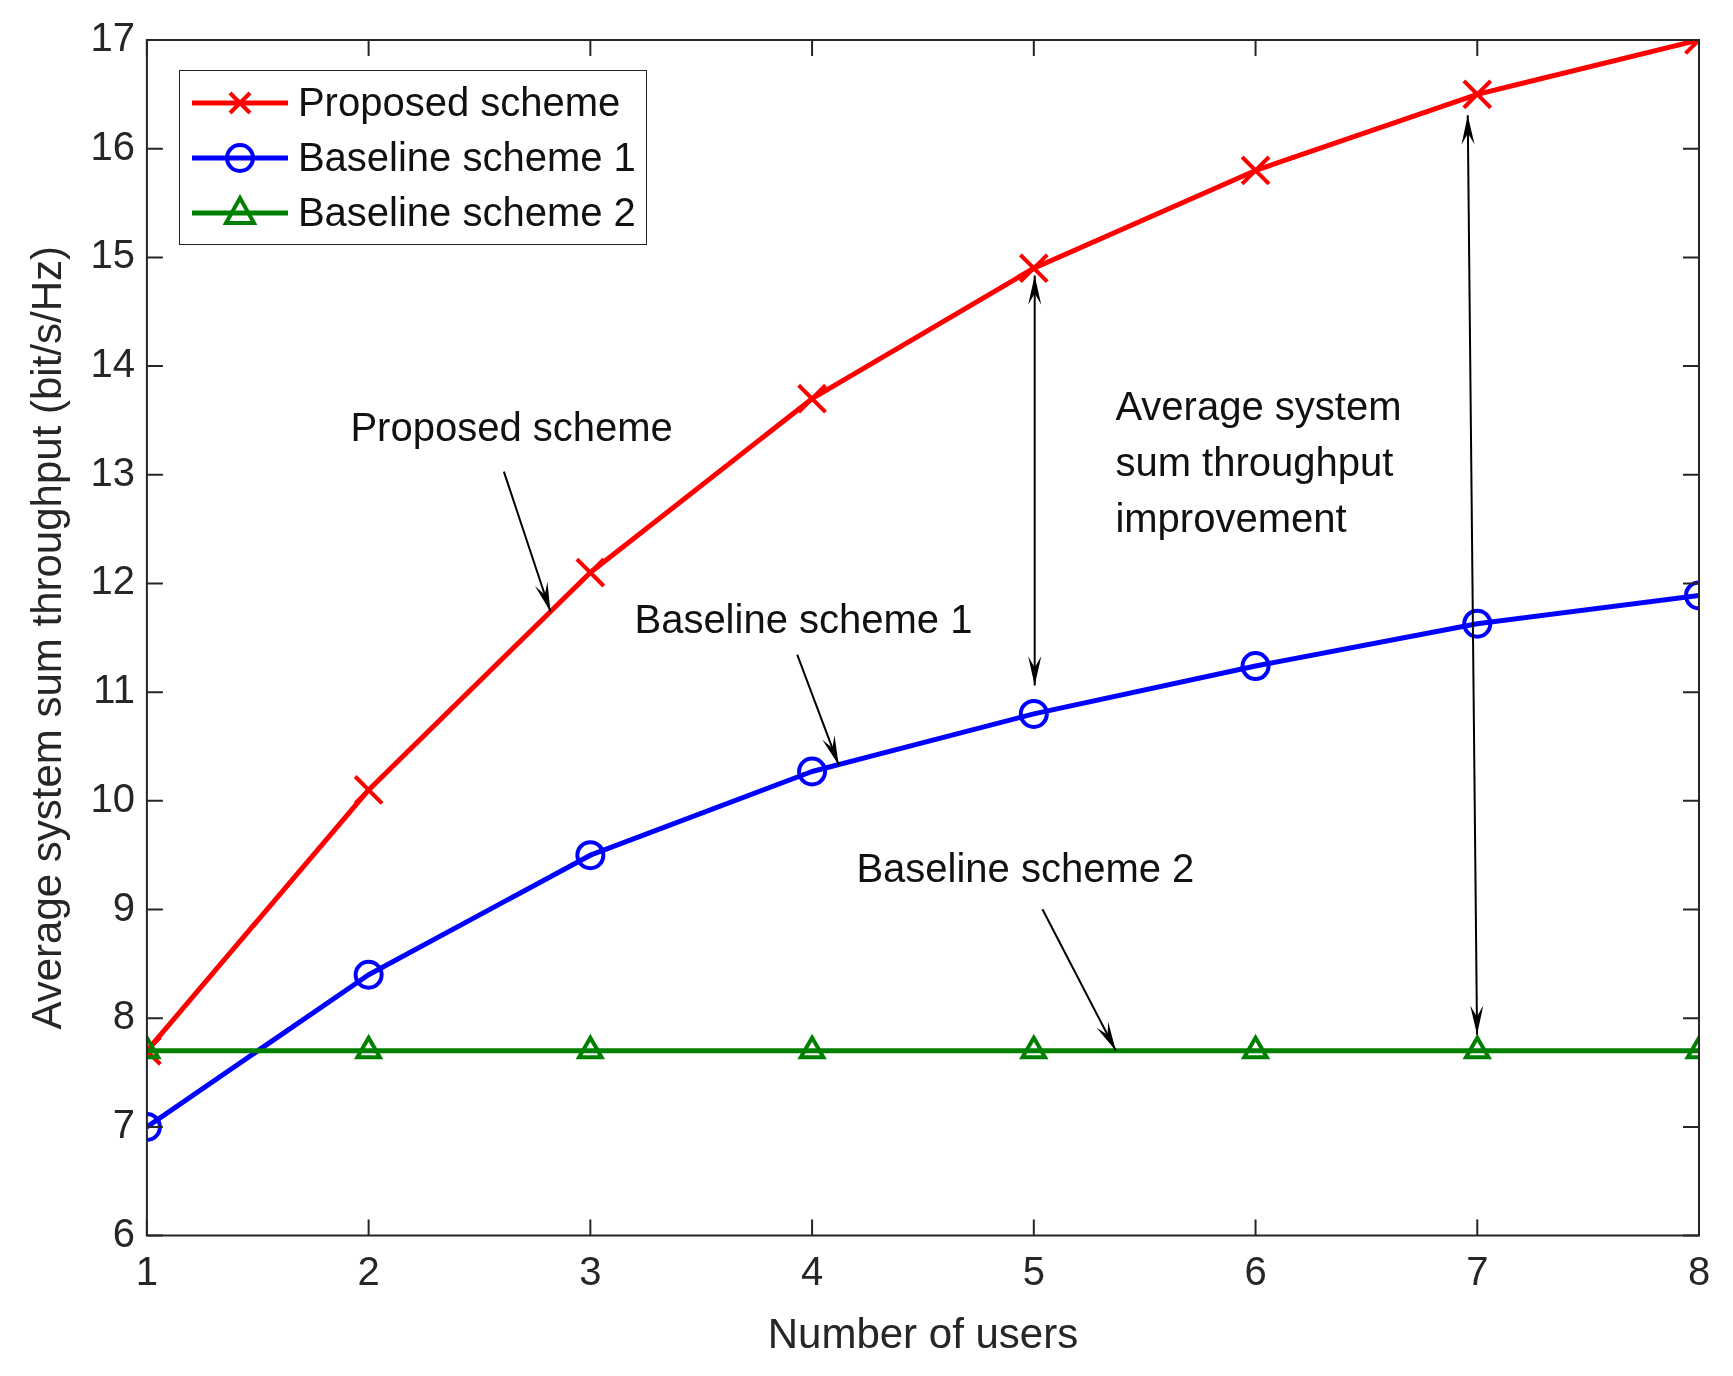 Image resolution: width=1733 pixels, height=1376 pixels. What do you see at coordinates (511, 426) in the screenshot?
I see `annotation: Proposed scheme` at bounding box center [511, 426].